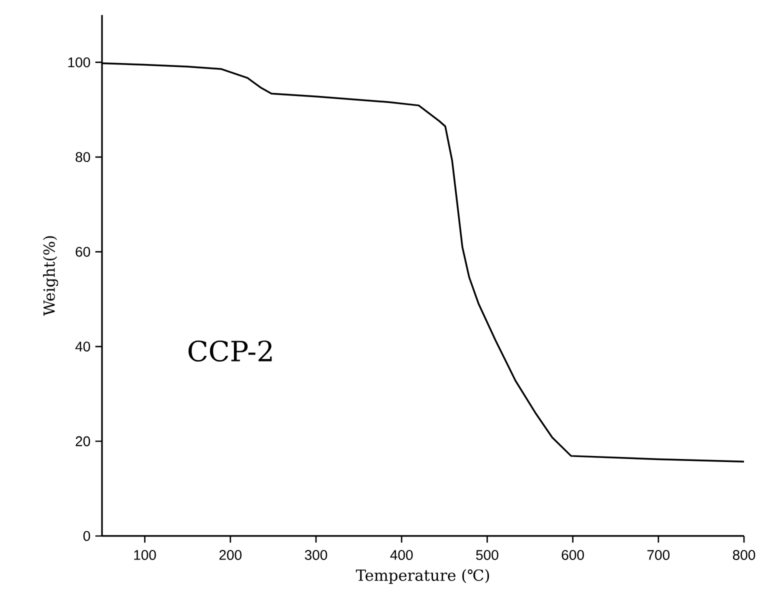 The image size is (764, 616). I want to click on y-tick-label: 40, so click(82, 347).